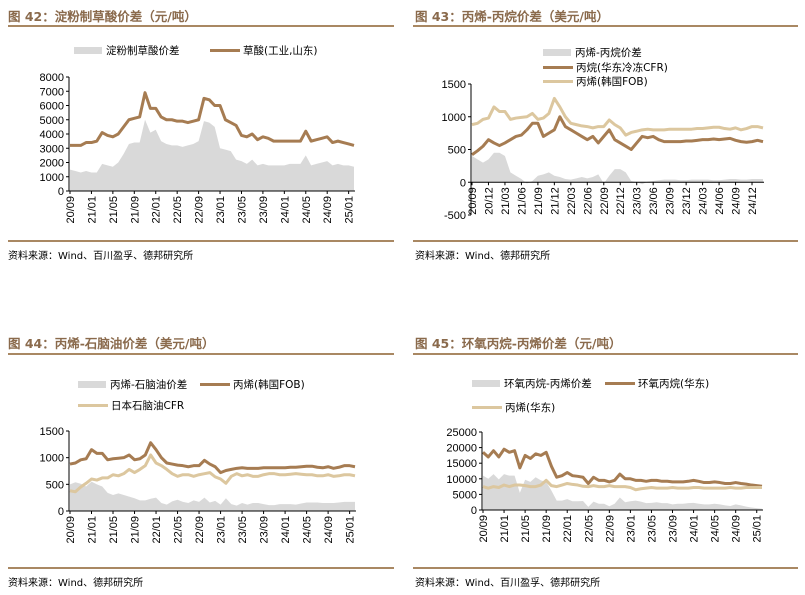 This screenshot has height=595, width=805. What do you see at coordinates (179, 530) in the screenshot?
I see `chart-2-x-tick-label: 22/05` at bounding box center [179, 530].